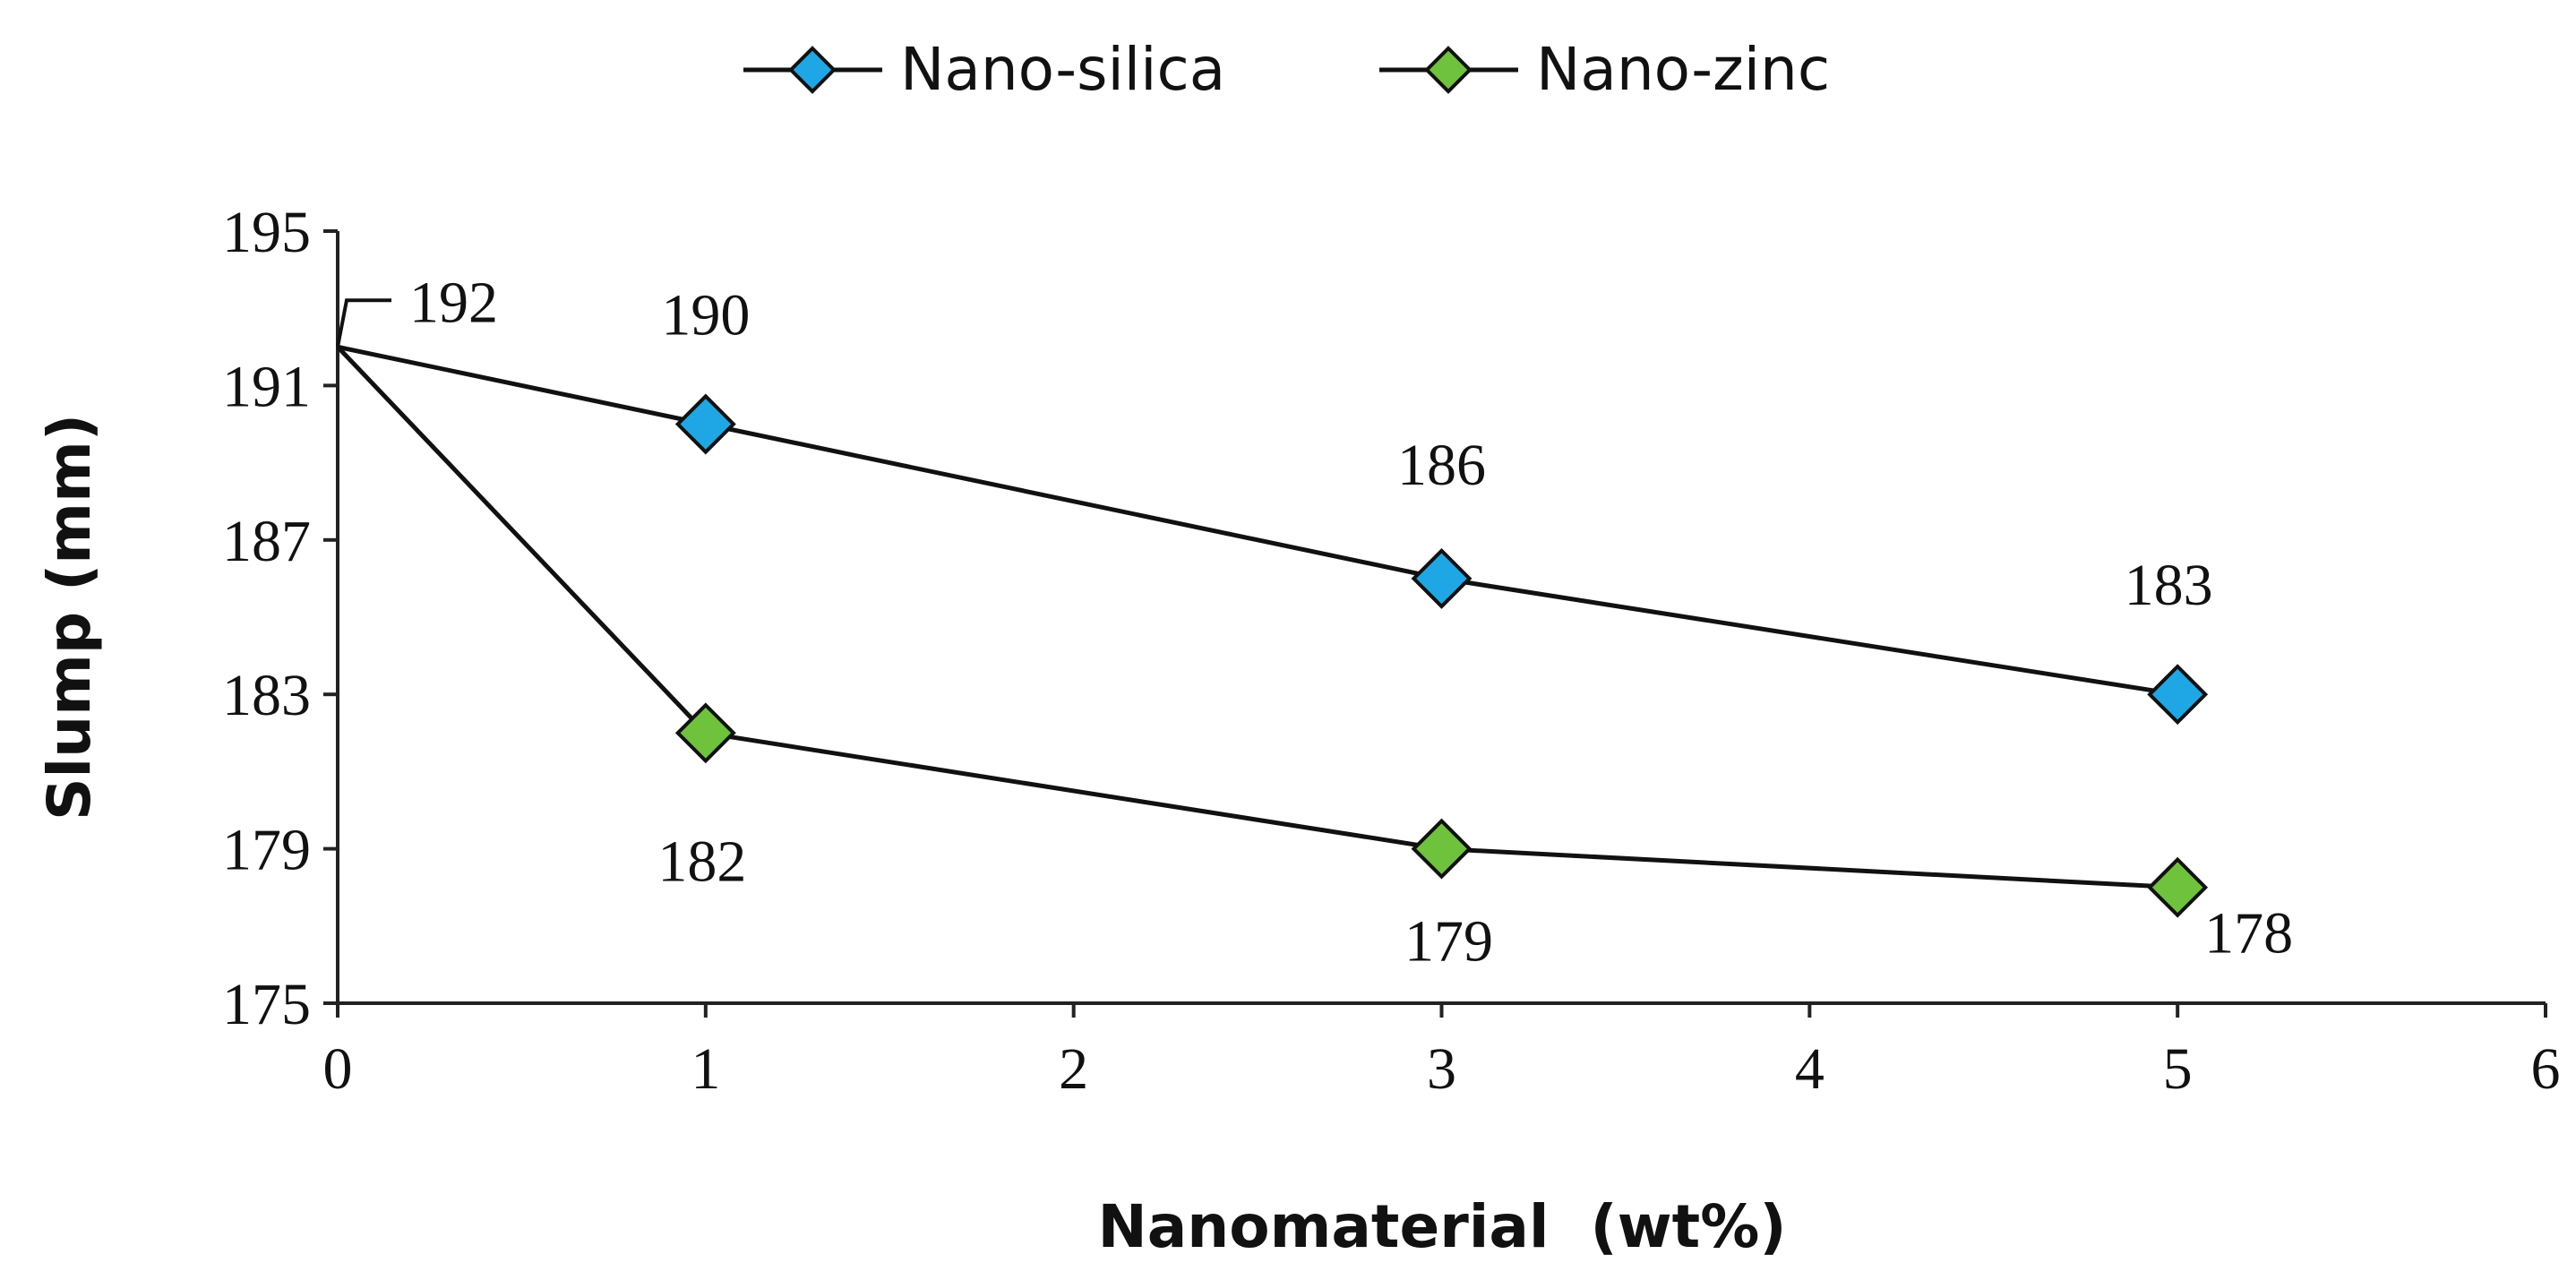 Image resolution: width=2576 pixels, height=1280 pixels. What do you see at coordinates (705, 1069) in the screenshot?
I see `x-tick-label: 1` at bounding box center [705, 1069].